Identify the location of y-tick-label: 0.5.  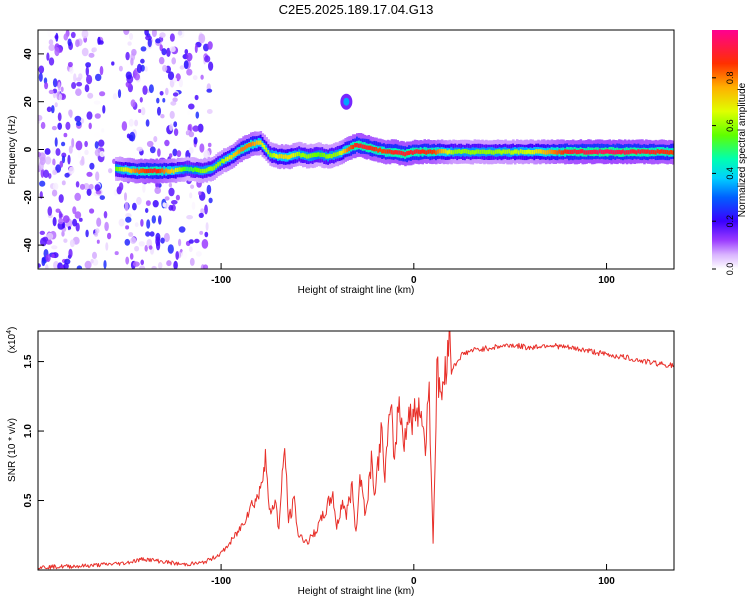
(28, 500).